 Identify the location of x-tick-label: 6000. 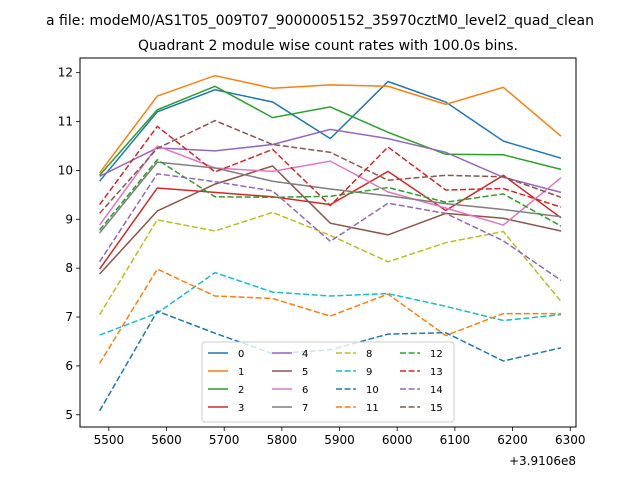
(397, 440).